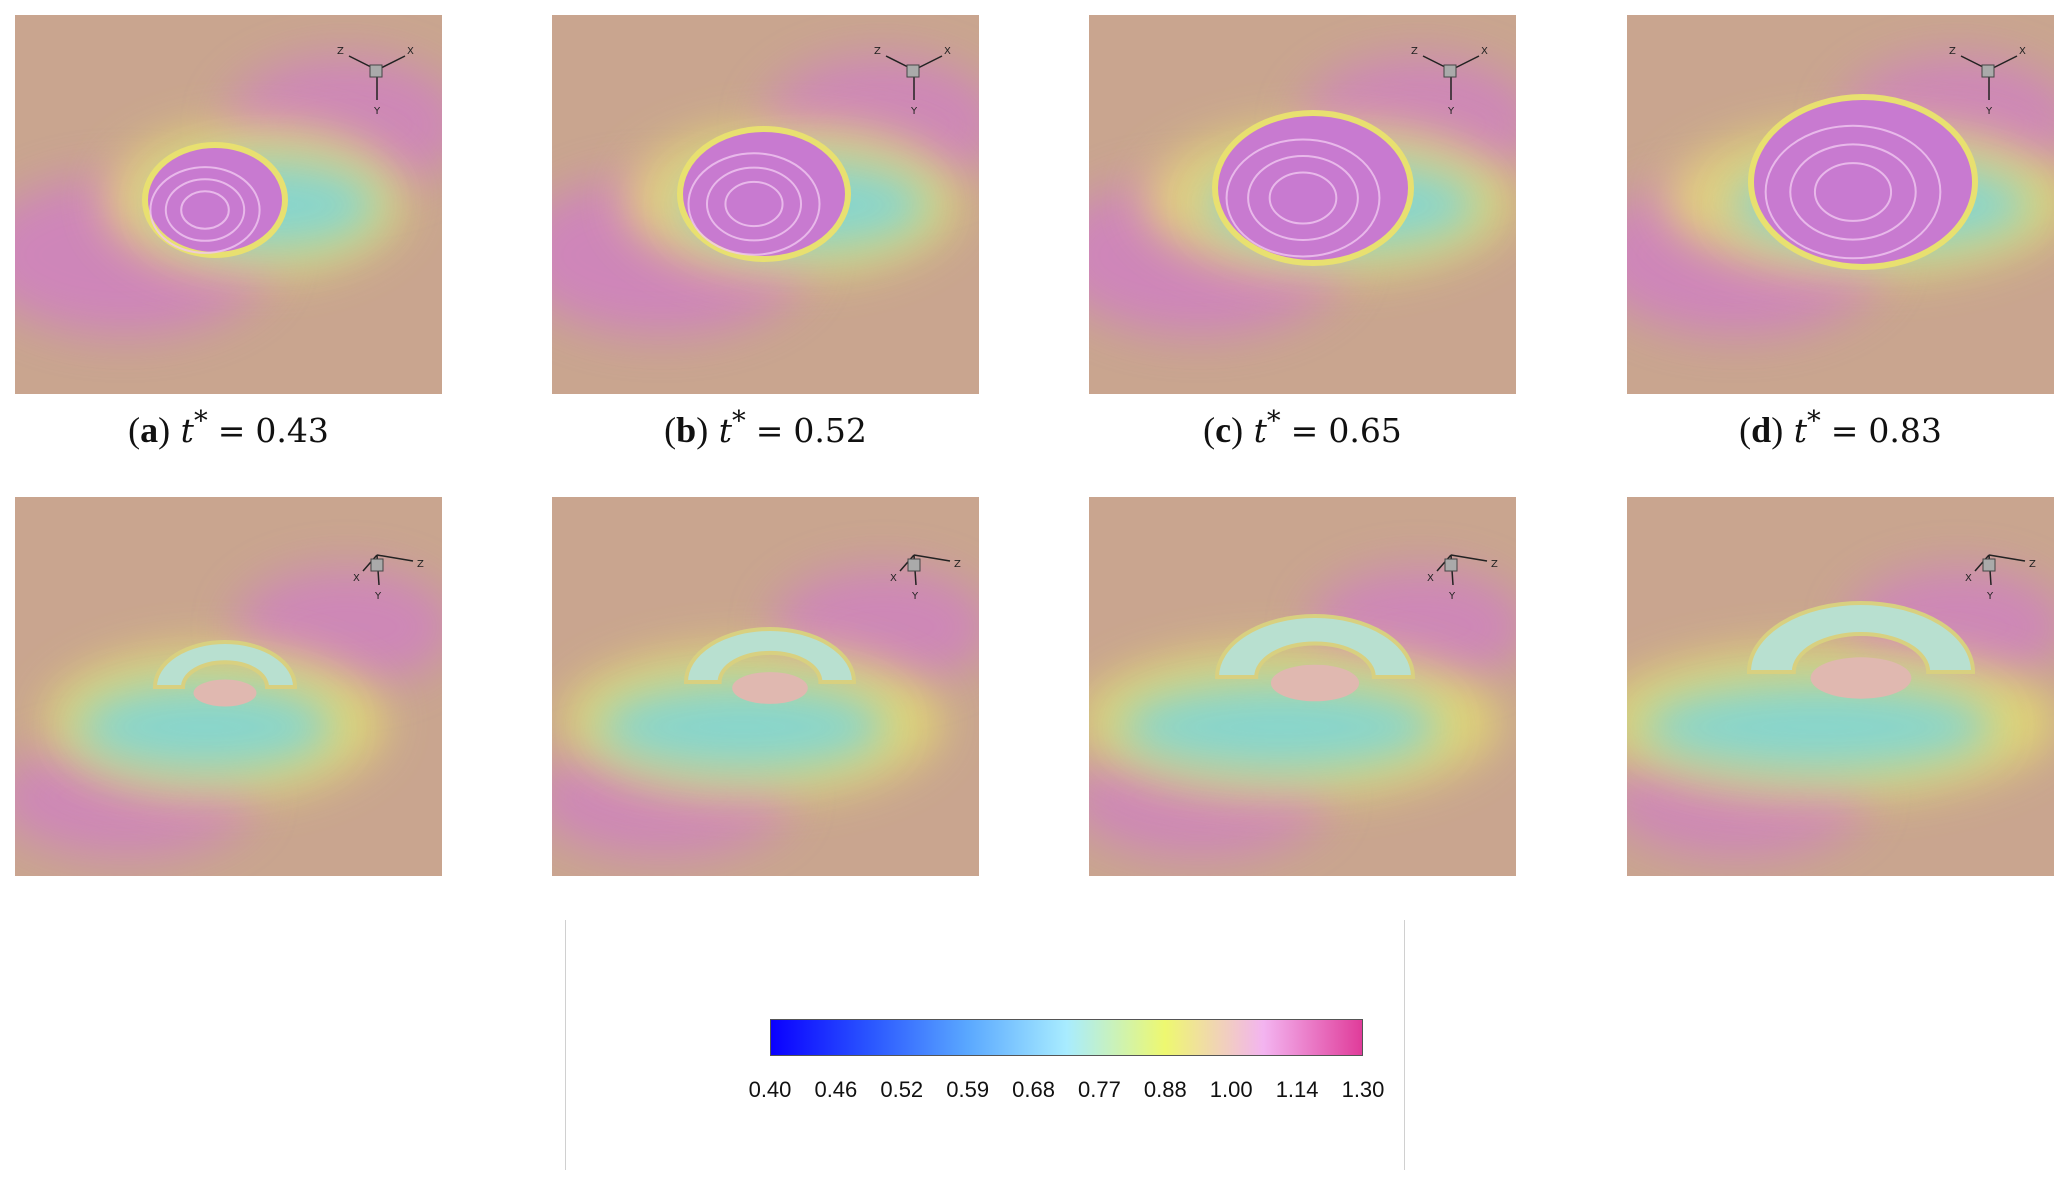 The width and height of the screenshot is (2068, 1182). What do you see at coordinates (1840, 204) in the screenshot?
I see `panel-d-image: Z X Y` at bounding box center [1840, 204].